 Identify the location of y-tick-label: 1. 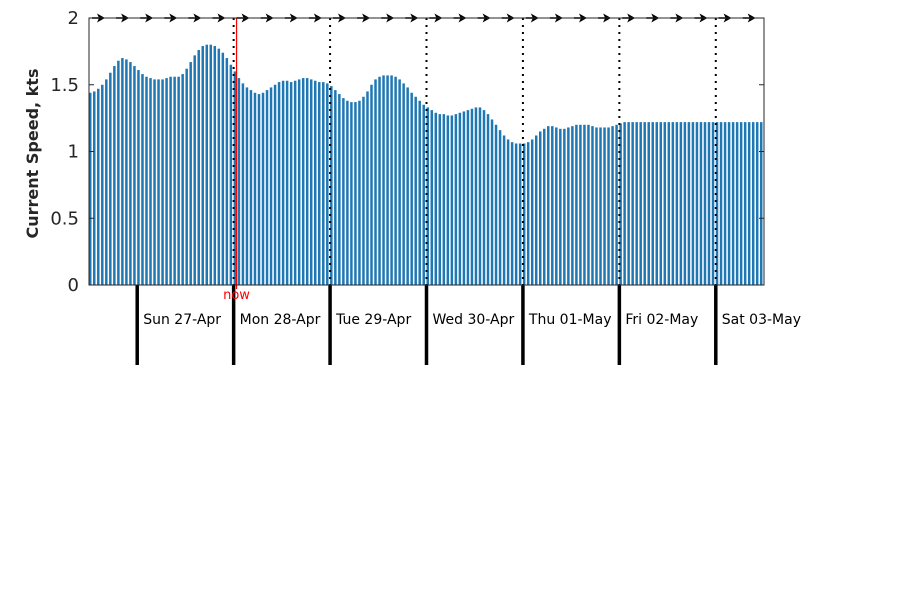
(73, 152).